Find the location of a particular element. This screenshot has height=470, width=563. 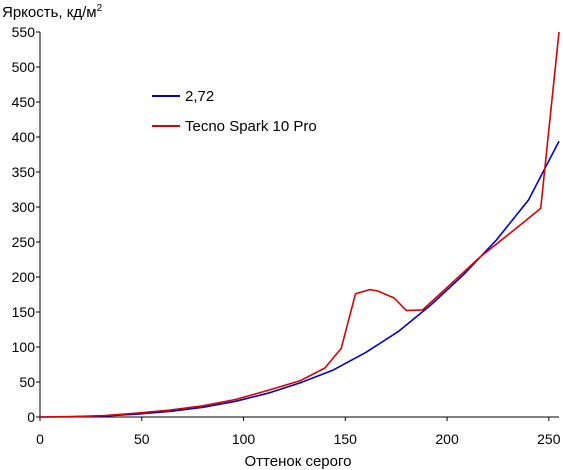

x-ticks: 0 50 100 150 200 250 is located at coordinates (298, 432).